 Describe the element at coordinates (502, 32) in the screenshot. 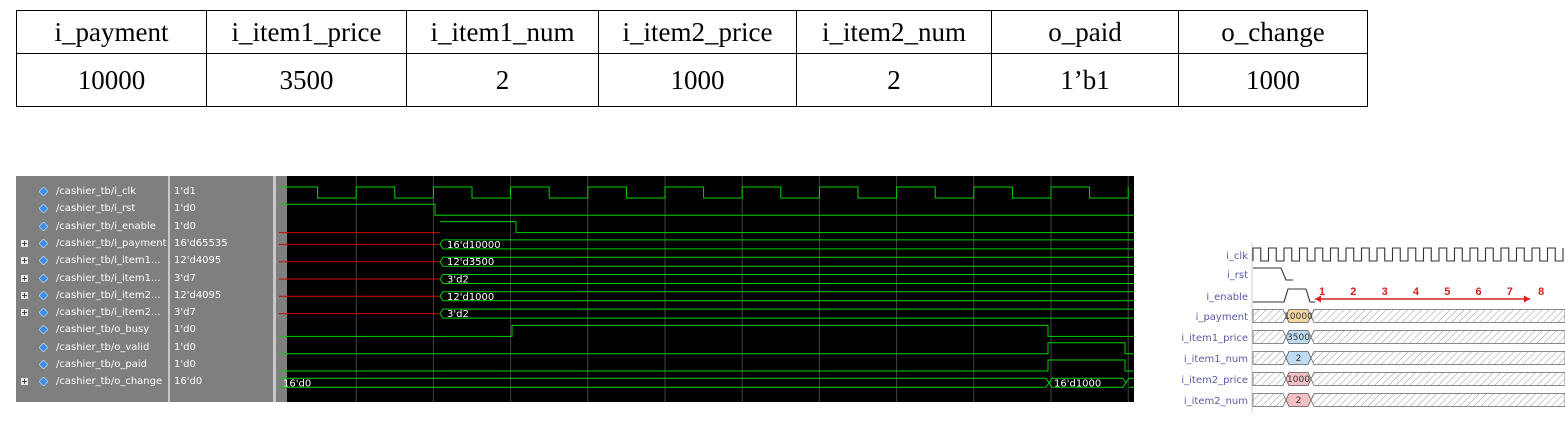

I see `header-i-item1-num: i_item1_num` at that location.